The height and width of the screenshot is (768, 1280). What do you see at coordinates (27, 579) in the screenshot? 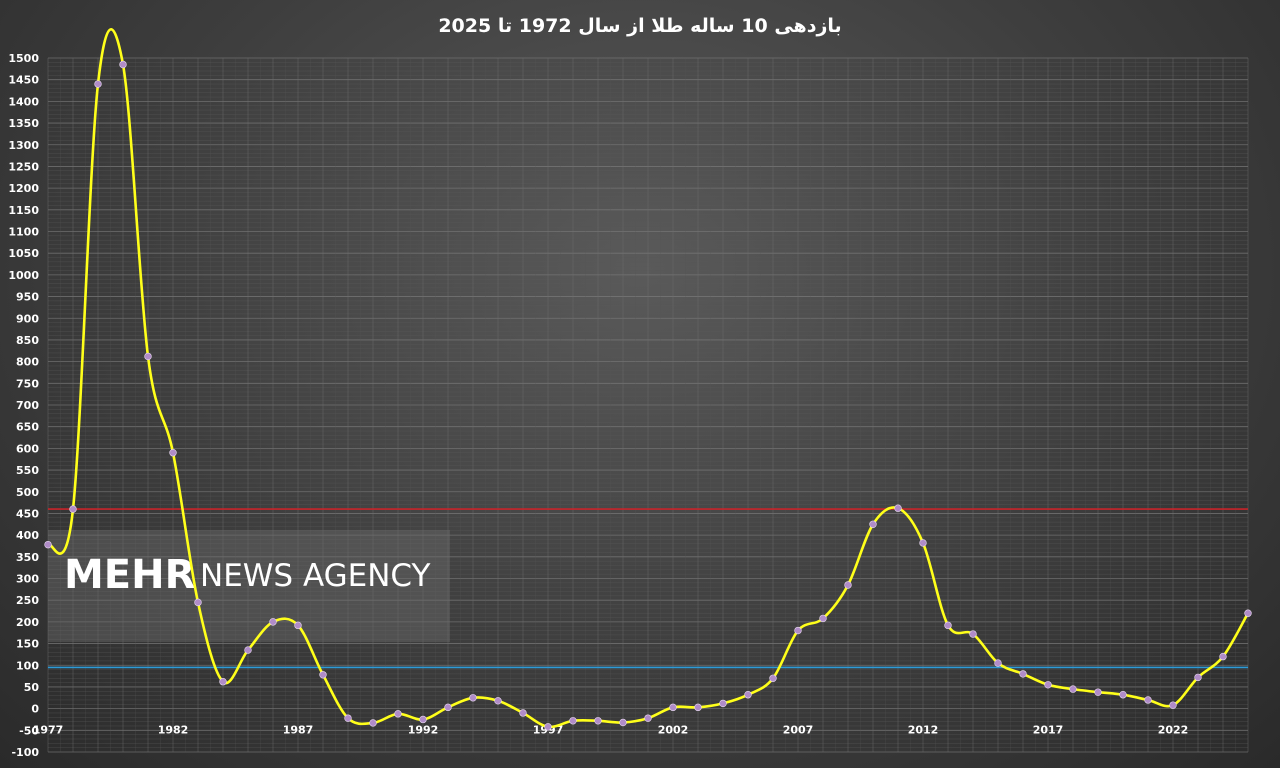
I see `y-tick-label: 300` at bounding box center [27, 579].